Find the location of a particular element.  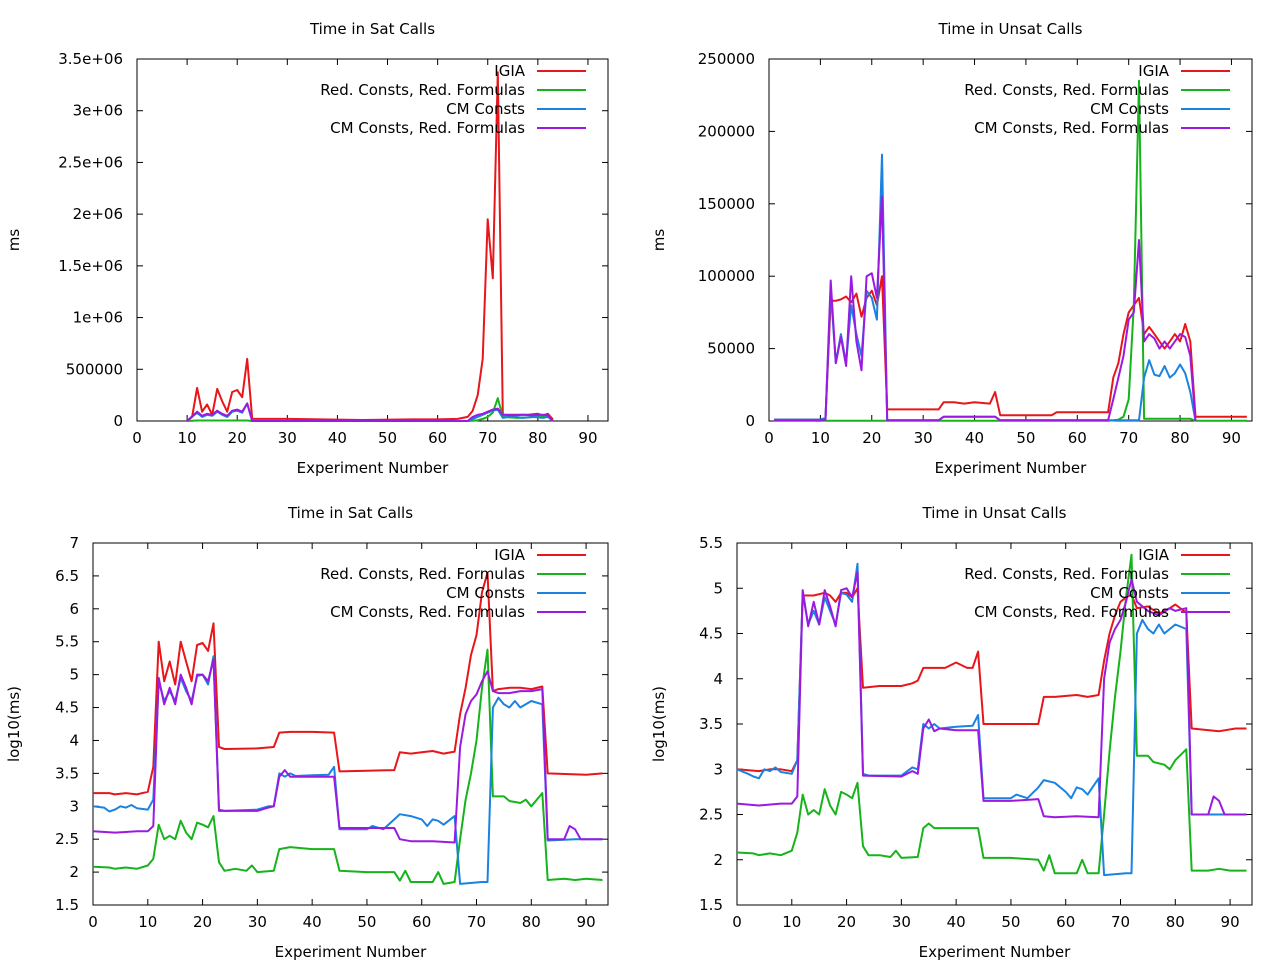

y-tick-label: 50000 is located at coordinates (731, 349).